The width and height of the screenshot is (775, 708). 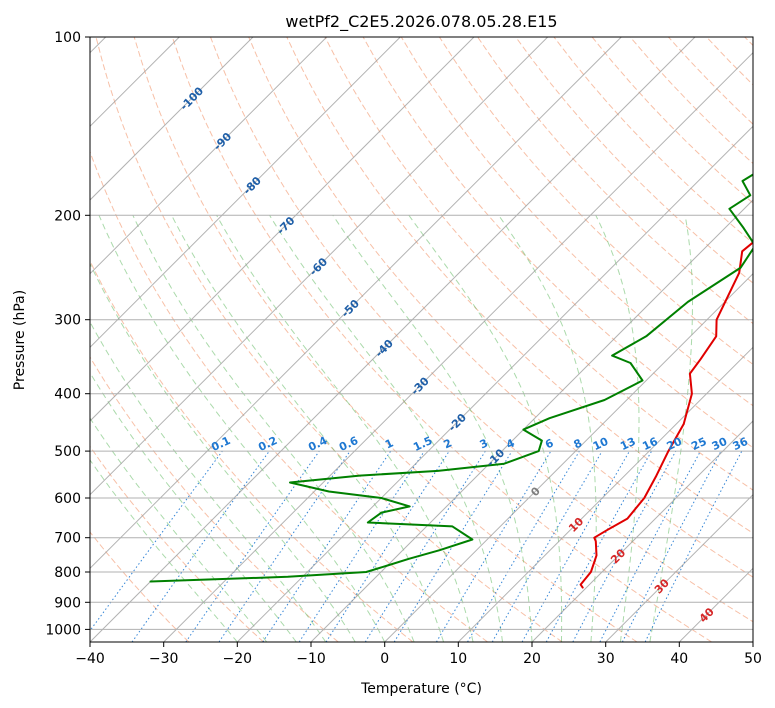 What do you see at coordinates (67, 38) in the screenshot?
I see `y-tick-label: 100` at bounding box center [67, 38].